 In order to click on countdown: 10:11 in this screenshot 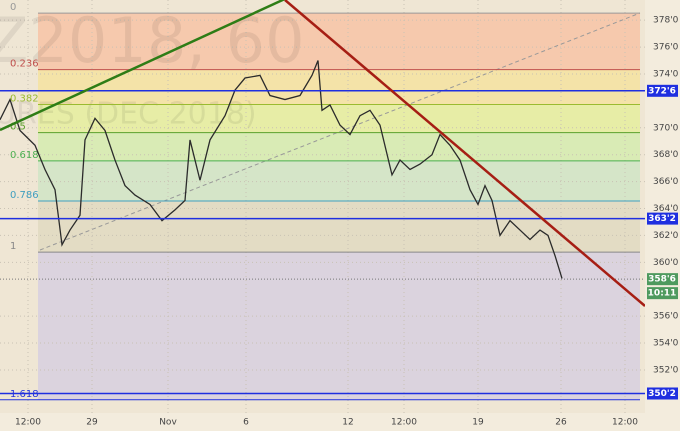, I will do `click(662, 294)`.